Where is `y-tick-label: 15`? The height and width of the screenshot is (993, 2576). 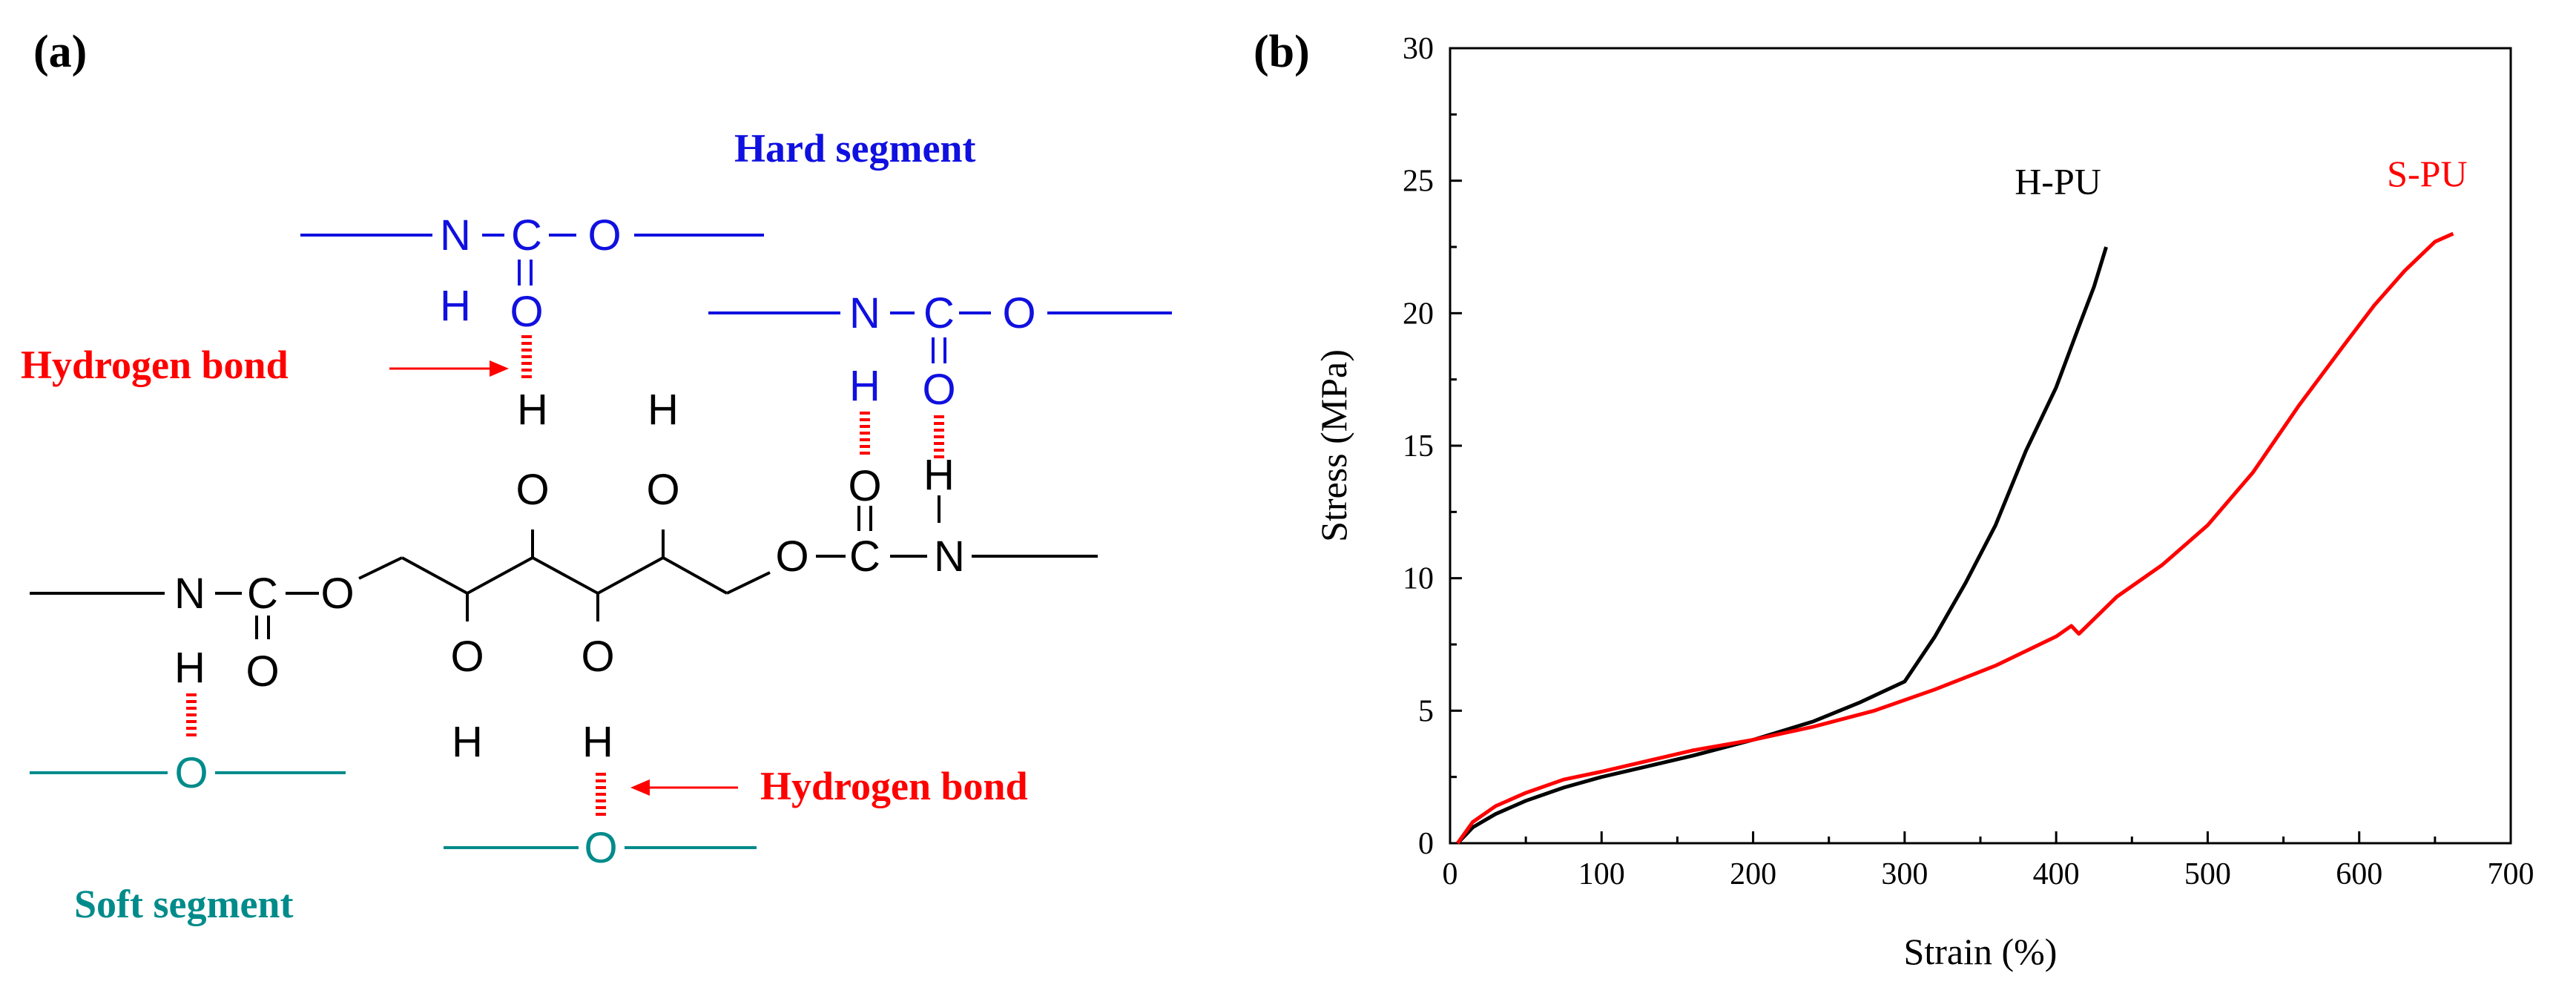 y-tick-label: 15 is located at coordinates (1419, 446).